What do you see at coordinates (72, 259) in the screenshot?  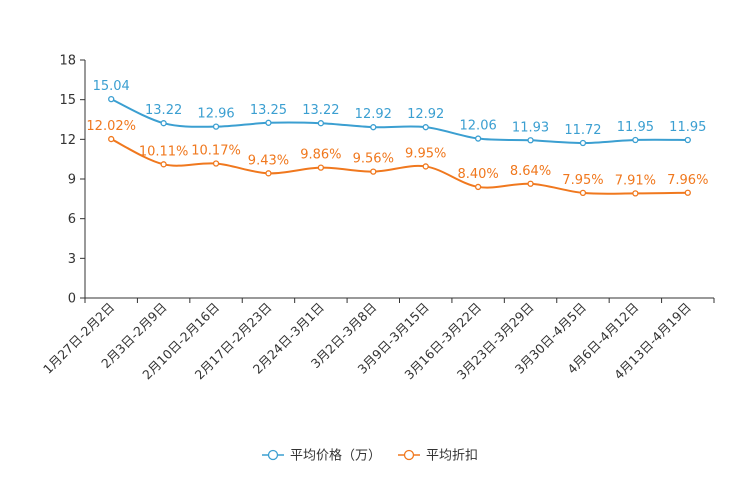 I see `y-tick-label: 3` at bounding box center [72, 259].